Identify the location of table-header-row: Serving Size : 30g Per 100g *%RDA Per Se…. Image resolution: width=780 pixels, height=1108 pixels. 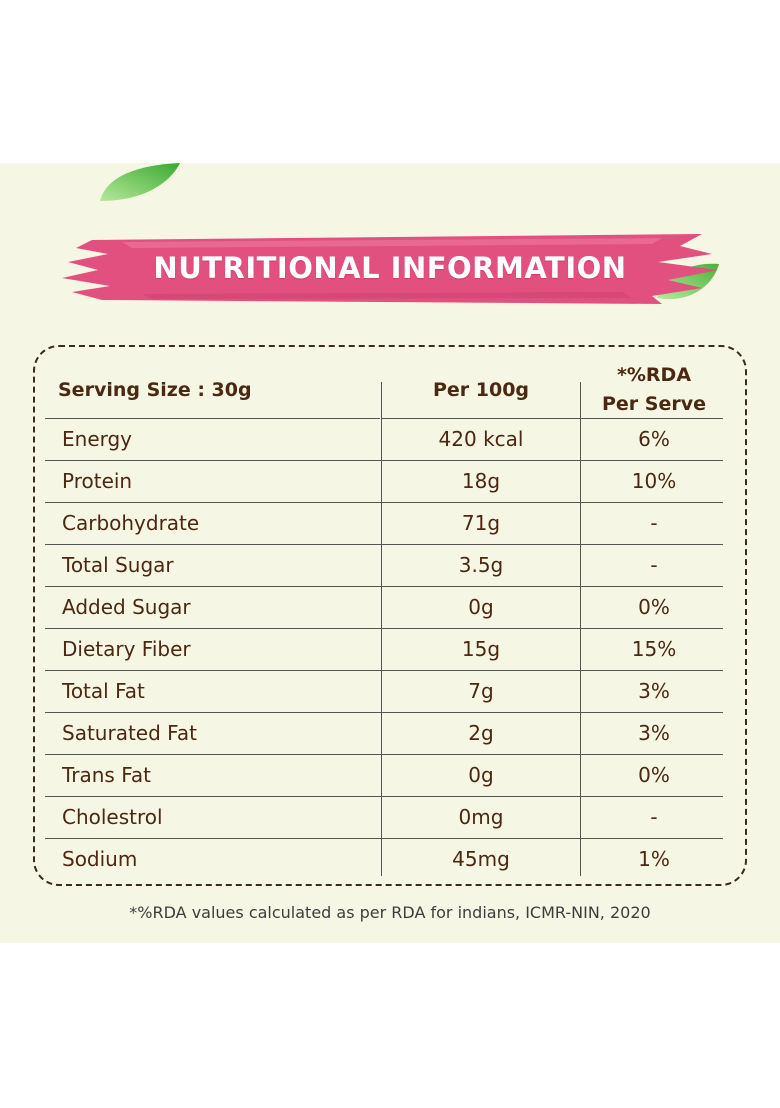
(390, 390).